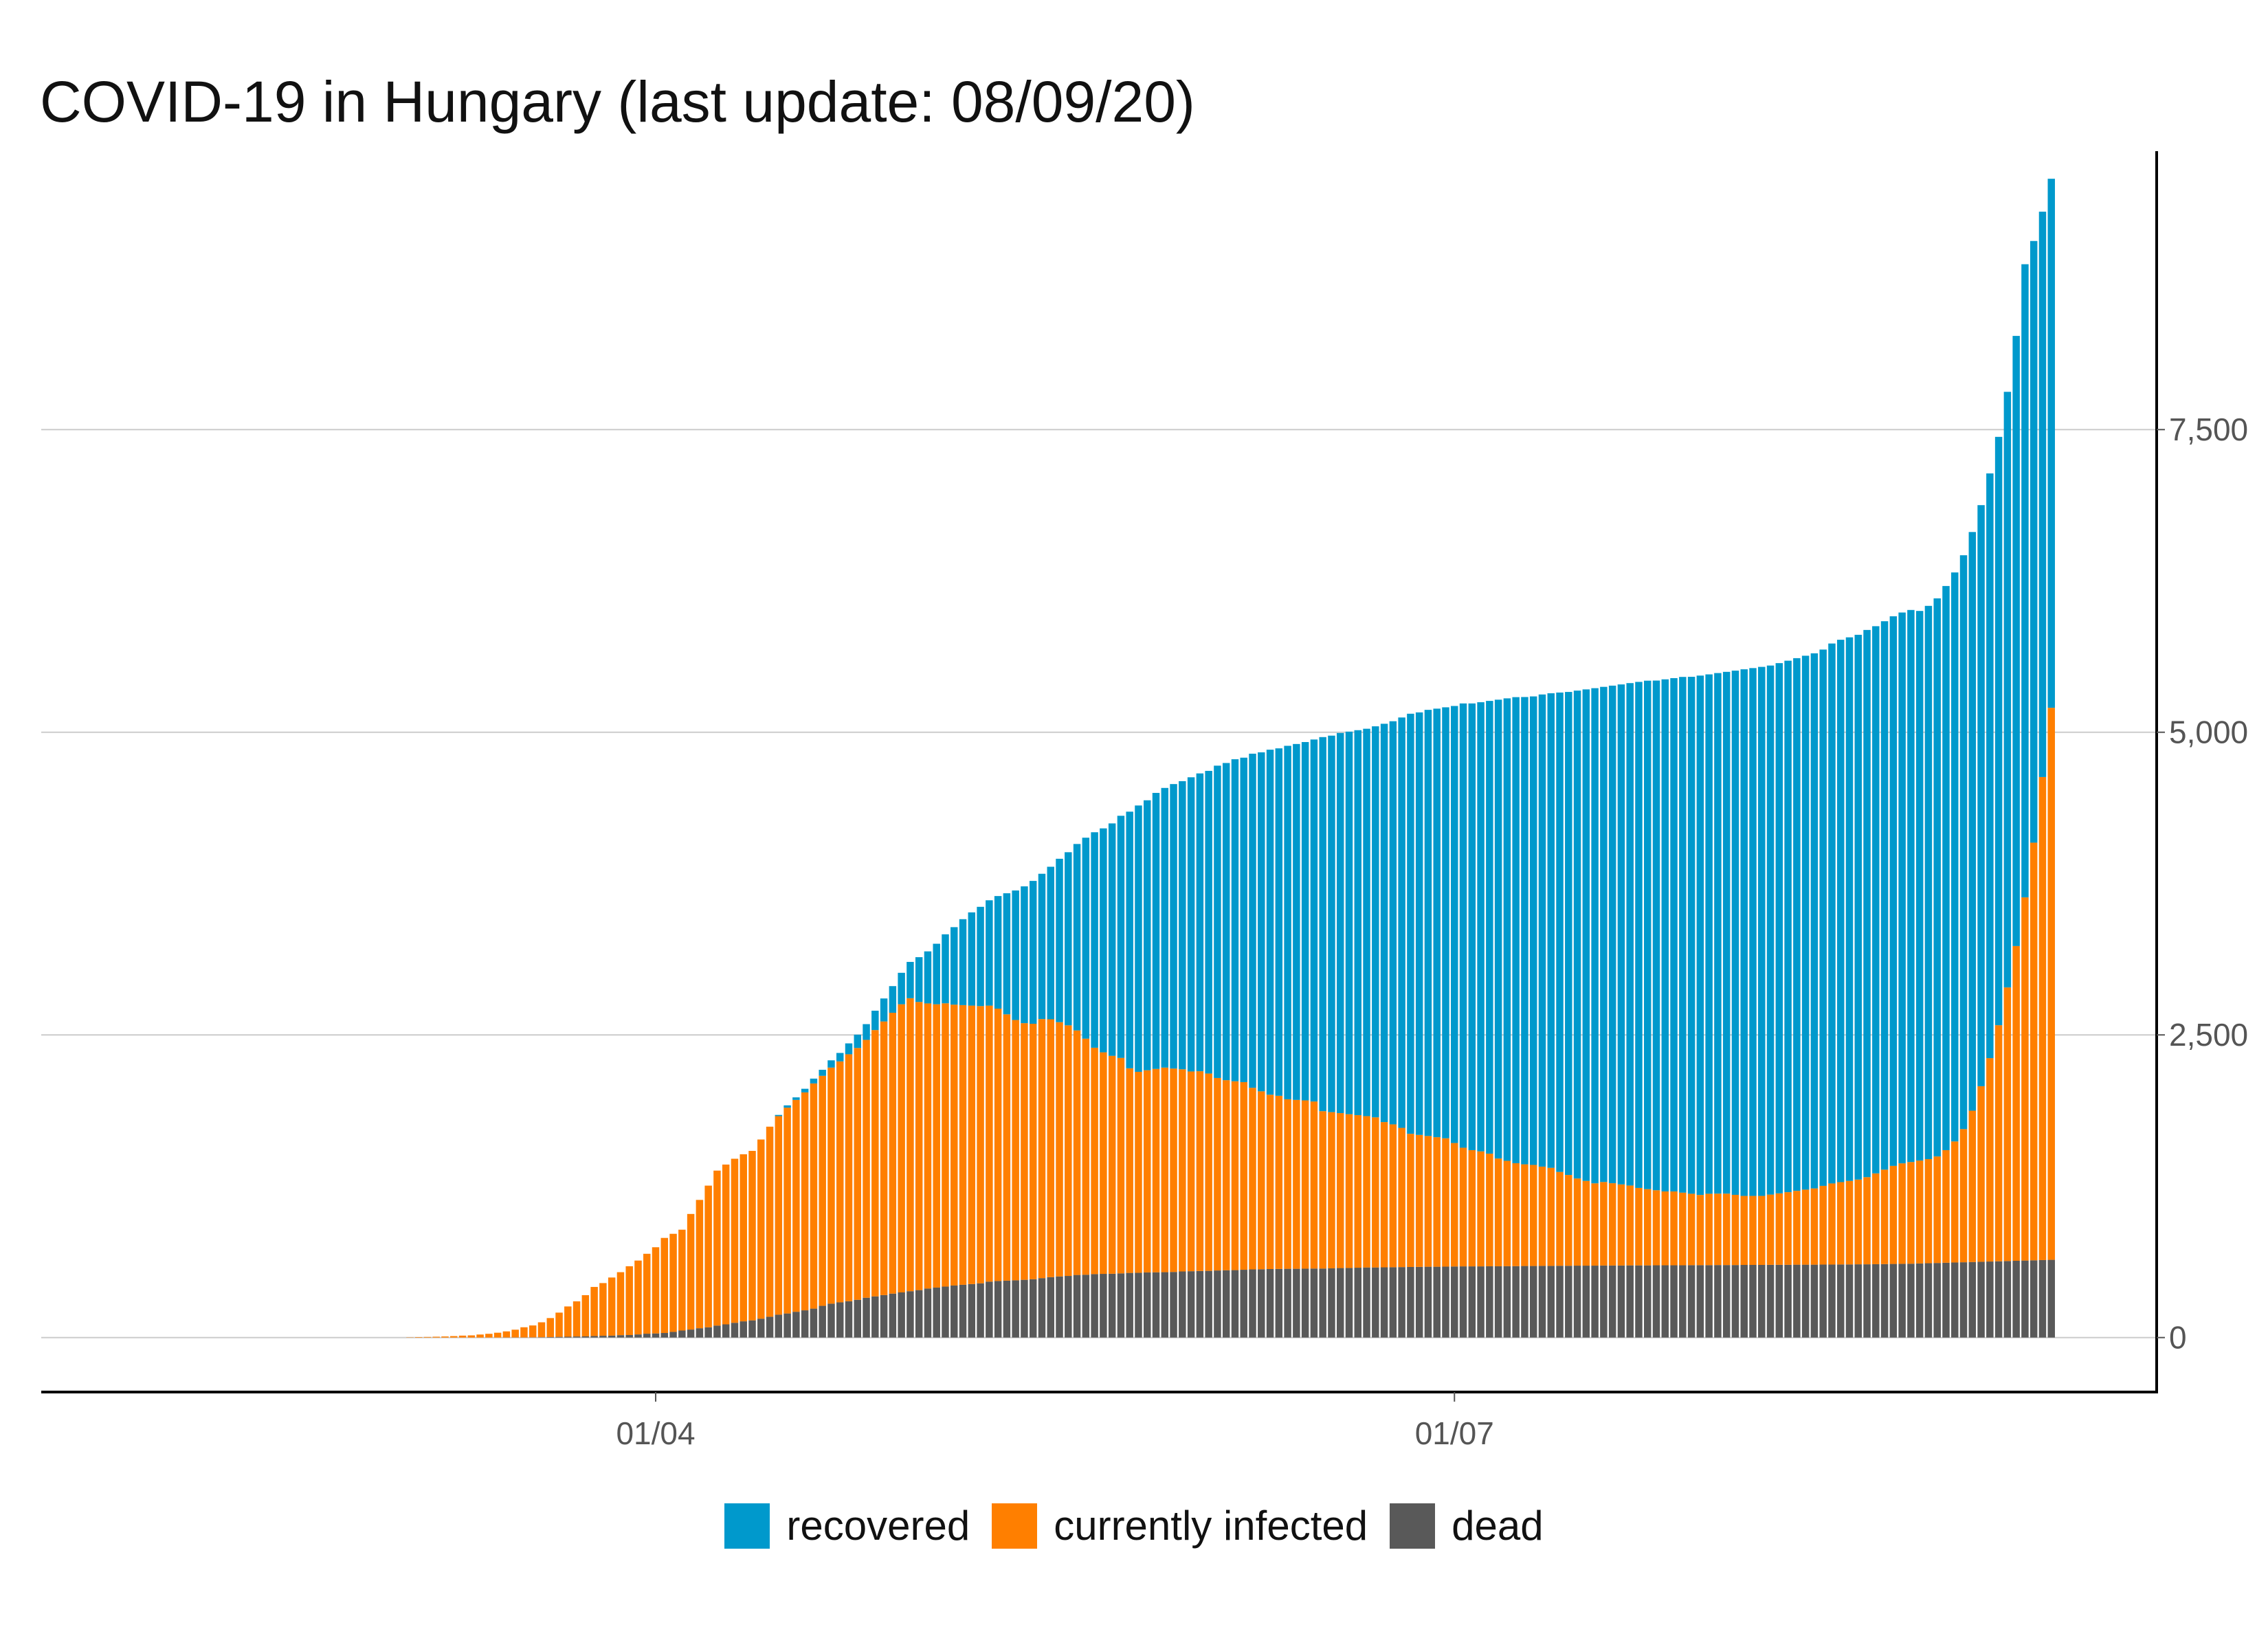  I want to click on legend-label: recovered, so click(878, 1526).